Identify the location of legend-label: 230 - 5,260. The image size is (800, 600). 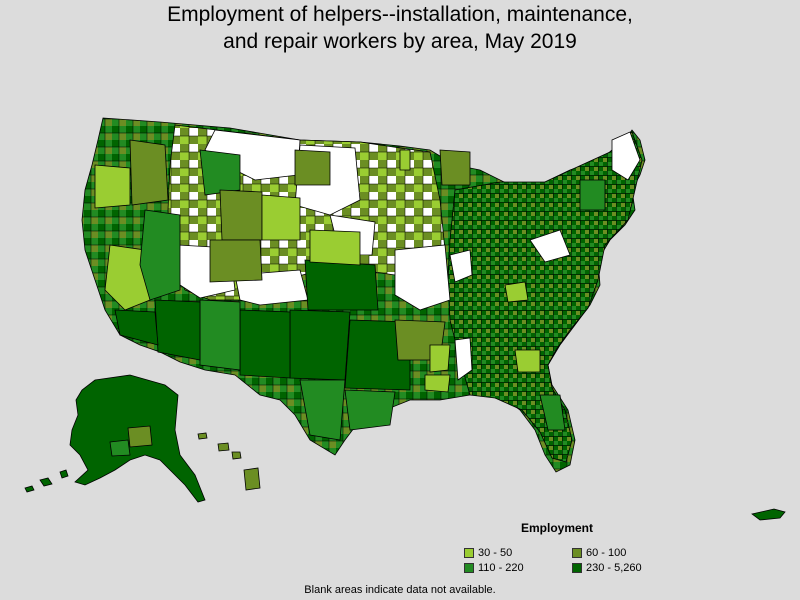
(614, 568).